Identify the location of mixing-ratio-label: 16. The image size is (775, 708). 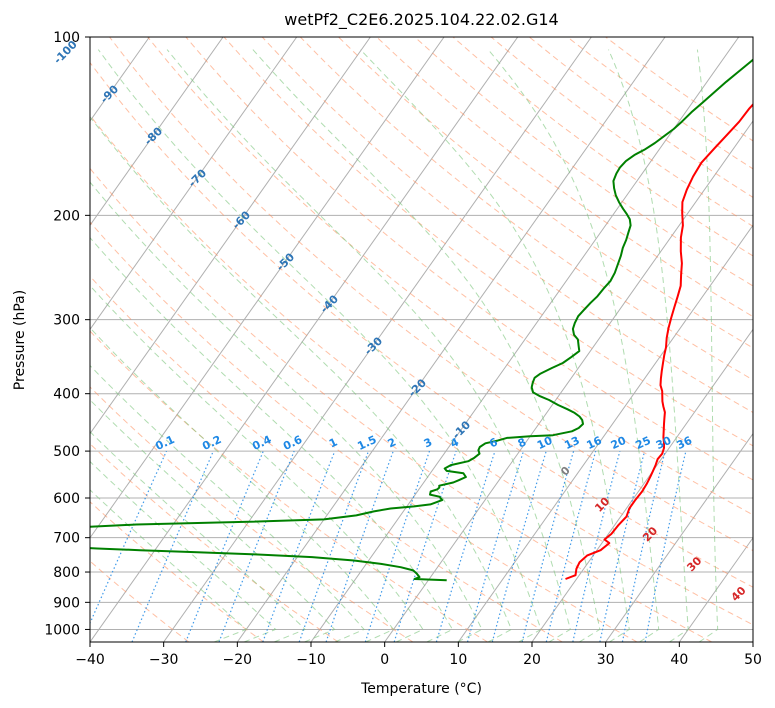
(595, 443).